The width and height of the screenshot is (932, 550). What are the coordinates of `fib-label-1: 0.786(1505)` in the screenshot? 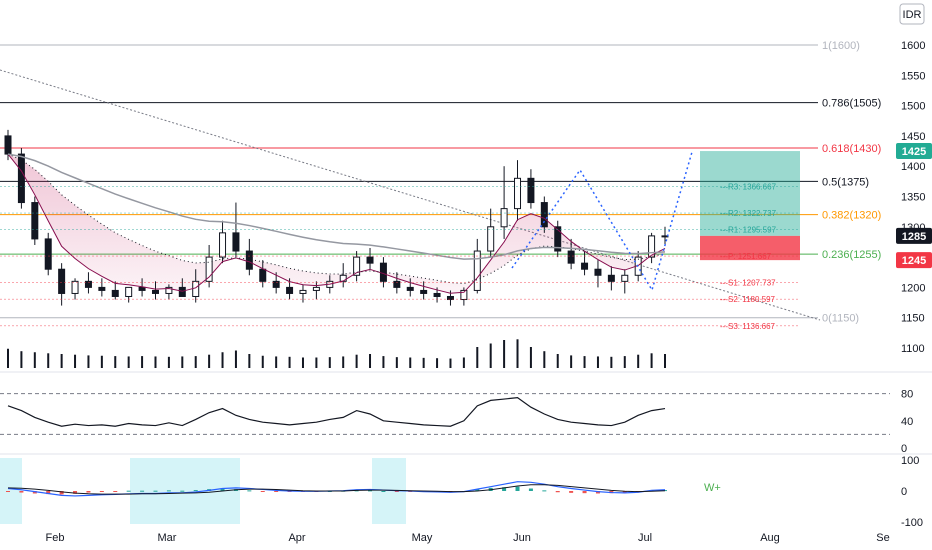 It's located at (851, 104).